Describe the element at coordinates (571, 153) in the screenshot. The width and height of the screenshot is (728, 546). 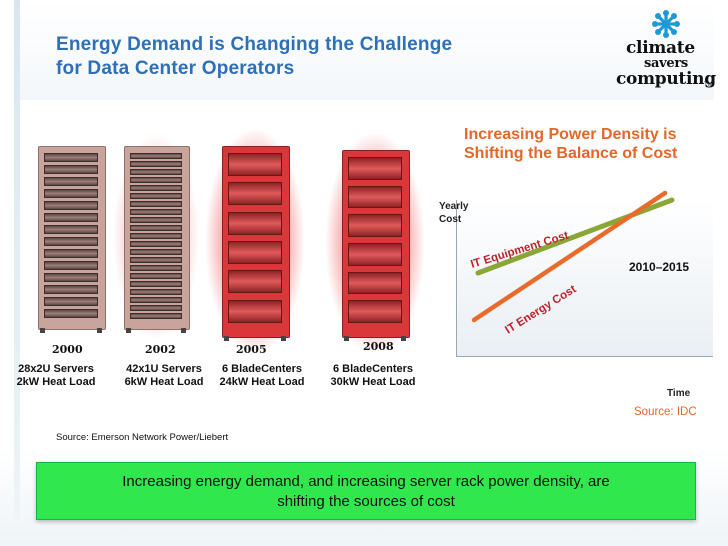
I see `chart-title-line2: Shifting the Balance of Cost` at that location.